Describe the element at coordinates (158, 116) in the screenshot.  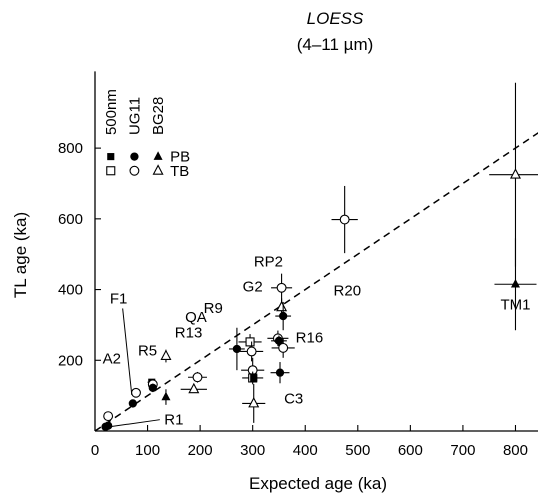
I see `legend-filter-label: BG28` at that location.